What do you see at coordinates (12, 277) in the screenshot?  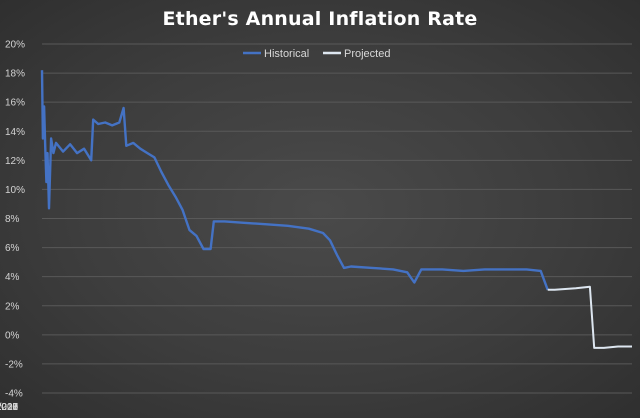 I see `y-tick-label: 4%` at bounding box center [12, 277].